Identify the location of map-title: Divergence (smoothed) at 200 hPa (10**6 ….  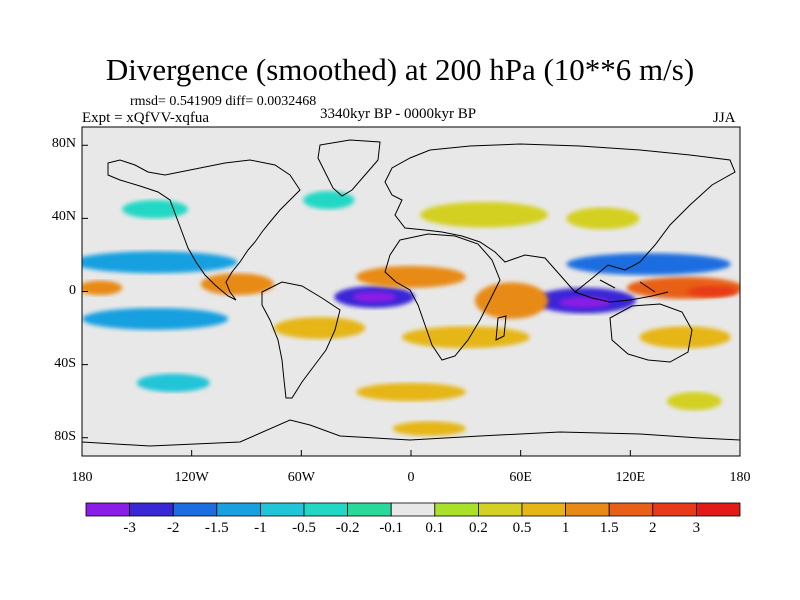
(400, 69).